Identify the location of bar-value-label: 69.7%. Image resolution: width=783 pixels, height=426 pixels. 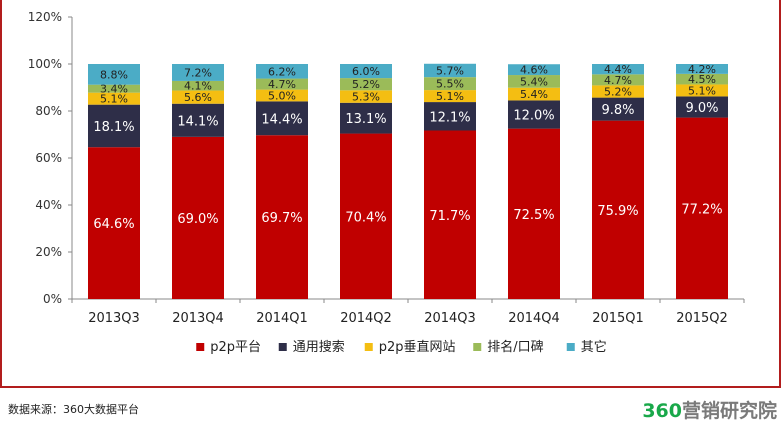
(281, 218).